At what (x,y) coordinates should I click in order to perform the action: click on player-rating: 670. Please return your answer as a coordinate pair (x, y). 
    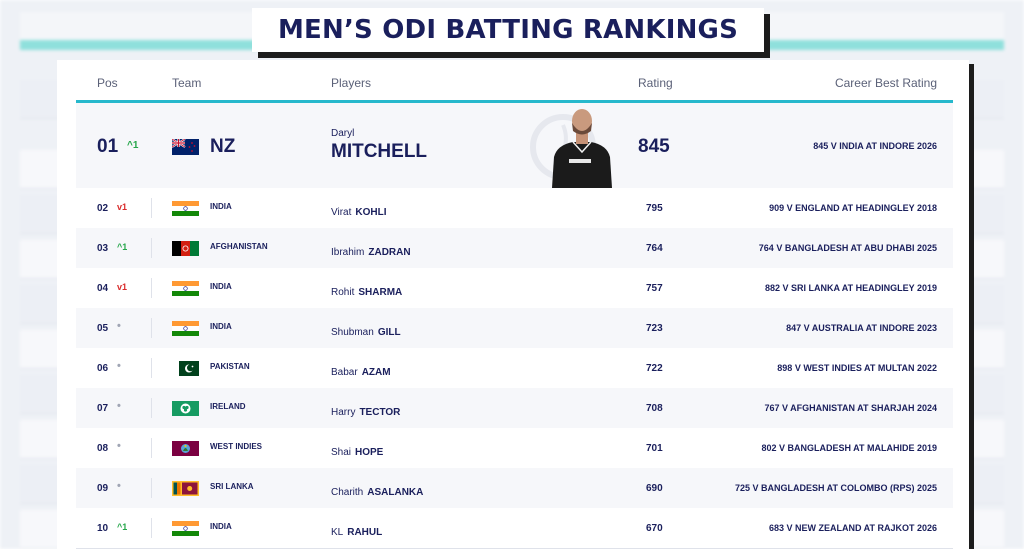
    Looking at the image, I should click on (654, 528).